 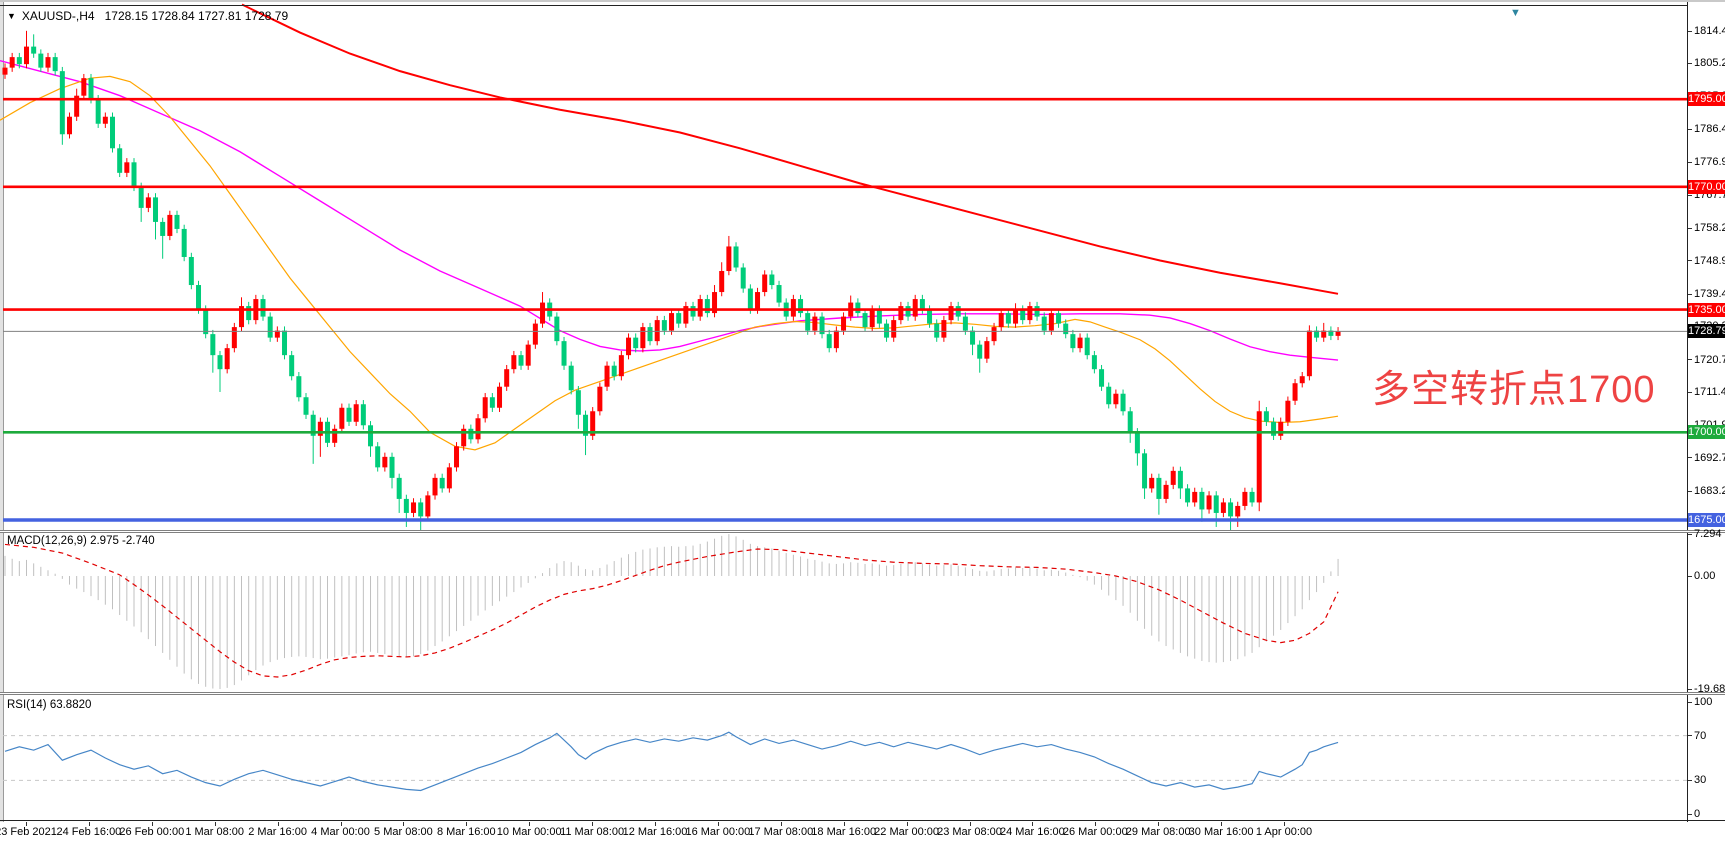 What do you see at coordinates (1706, 458) in the screenshot?
I see `price-tick-label: 1692.70` at bounding box center [1706, 458].